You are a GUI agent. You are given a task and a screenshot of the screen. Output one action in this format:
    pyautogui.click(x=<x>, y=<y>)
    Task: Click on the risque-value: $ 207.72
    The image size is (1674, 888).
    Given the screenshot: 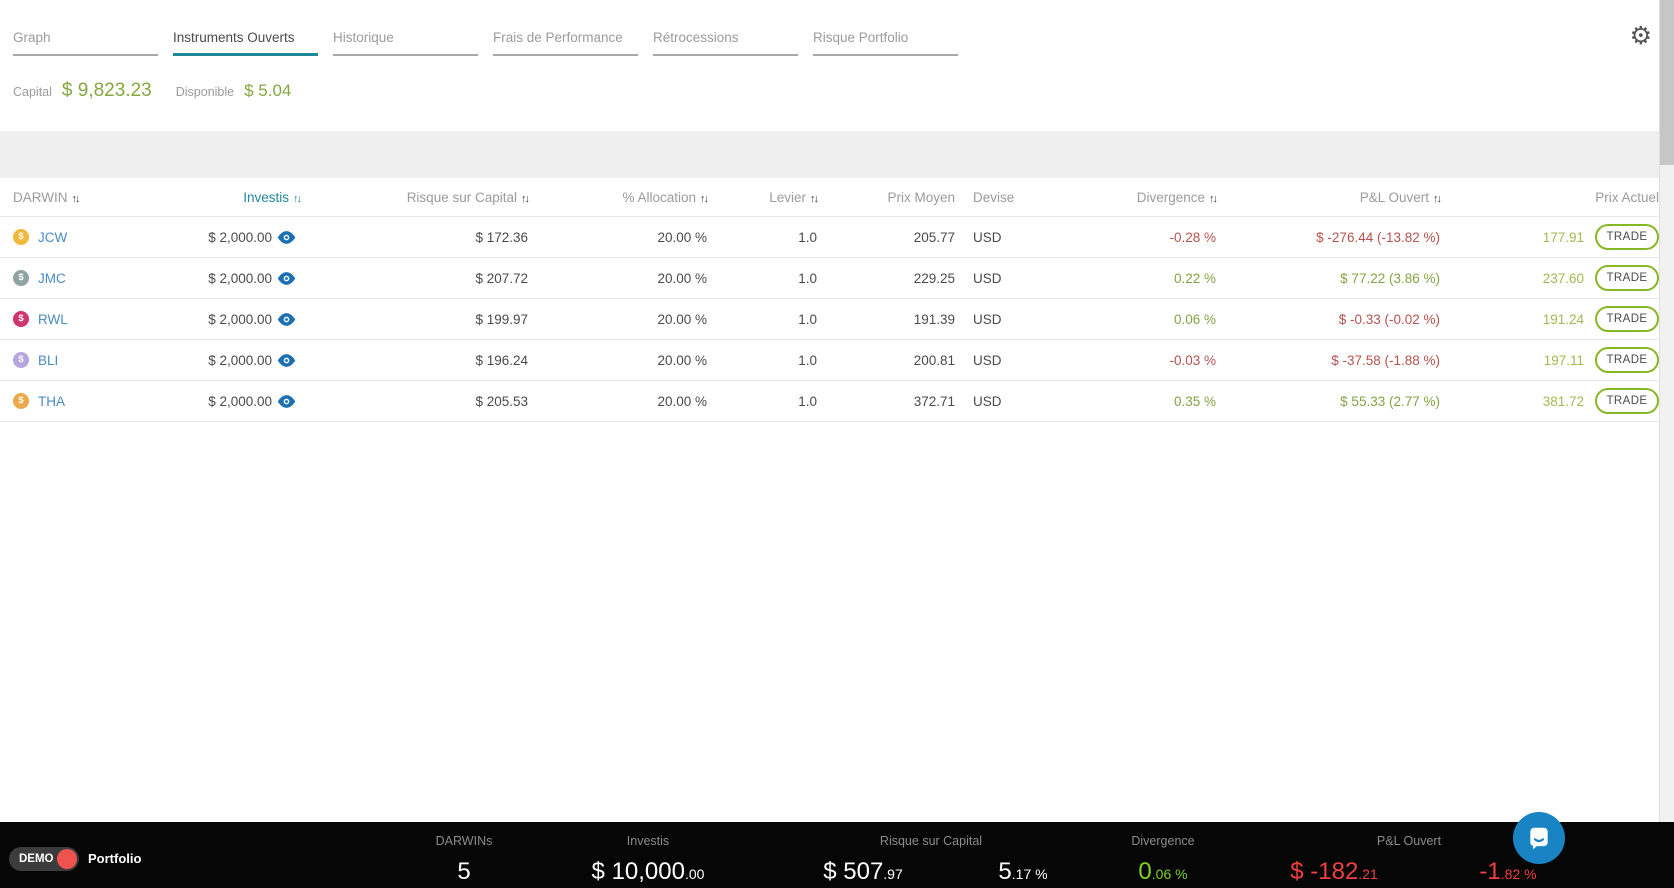 What is the action you would take?
    pyautogui.click(x=501, y=278)
    